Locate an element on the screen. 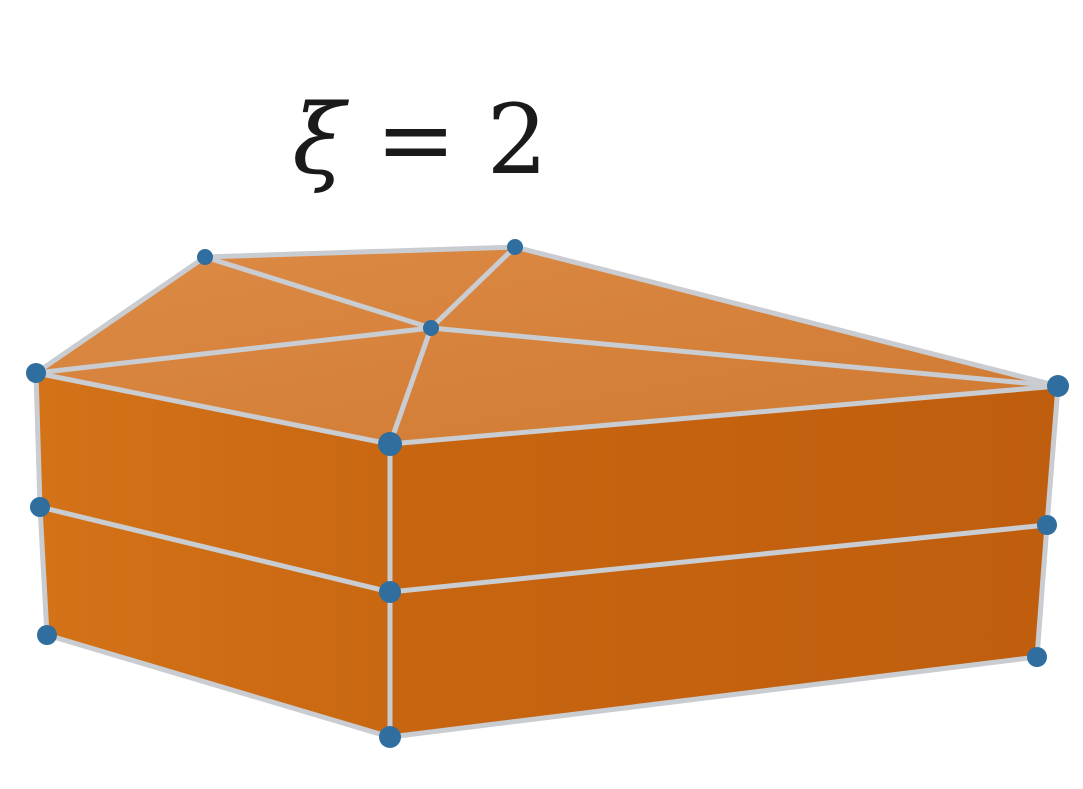  equals-sign: = is located at coordinates (416, 140).